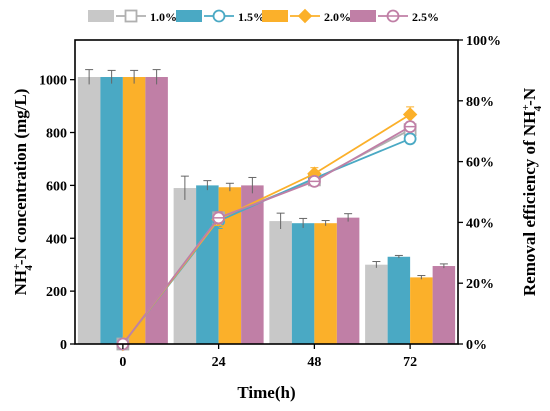  I want to click on x-tick-label: 72, so click(410, 362).